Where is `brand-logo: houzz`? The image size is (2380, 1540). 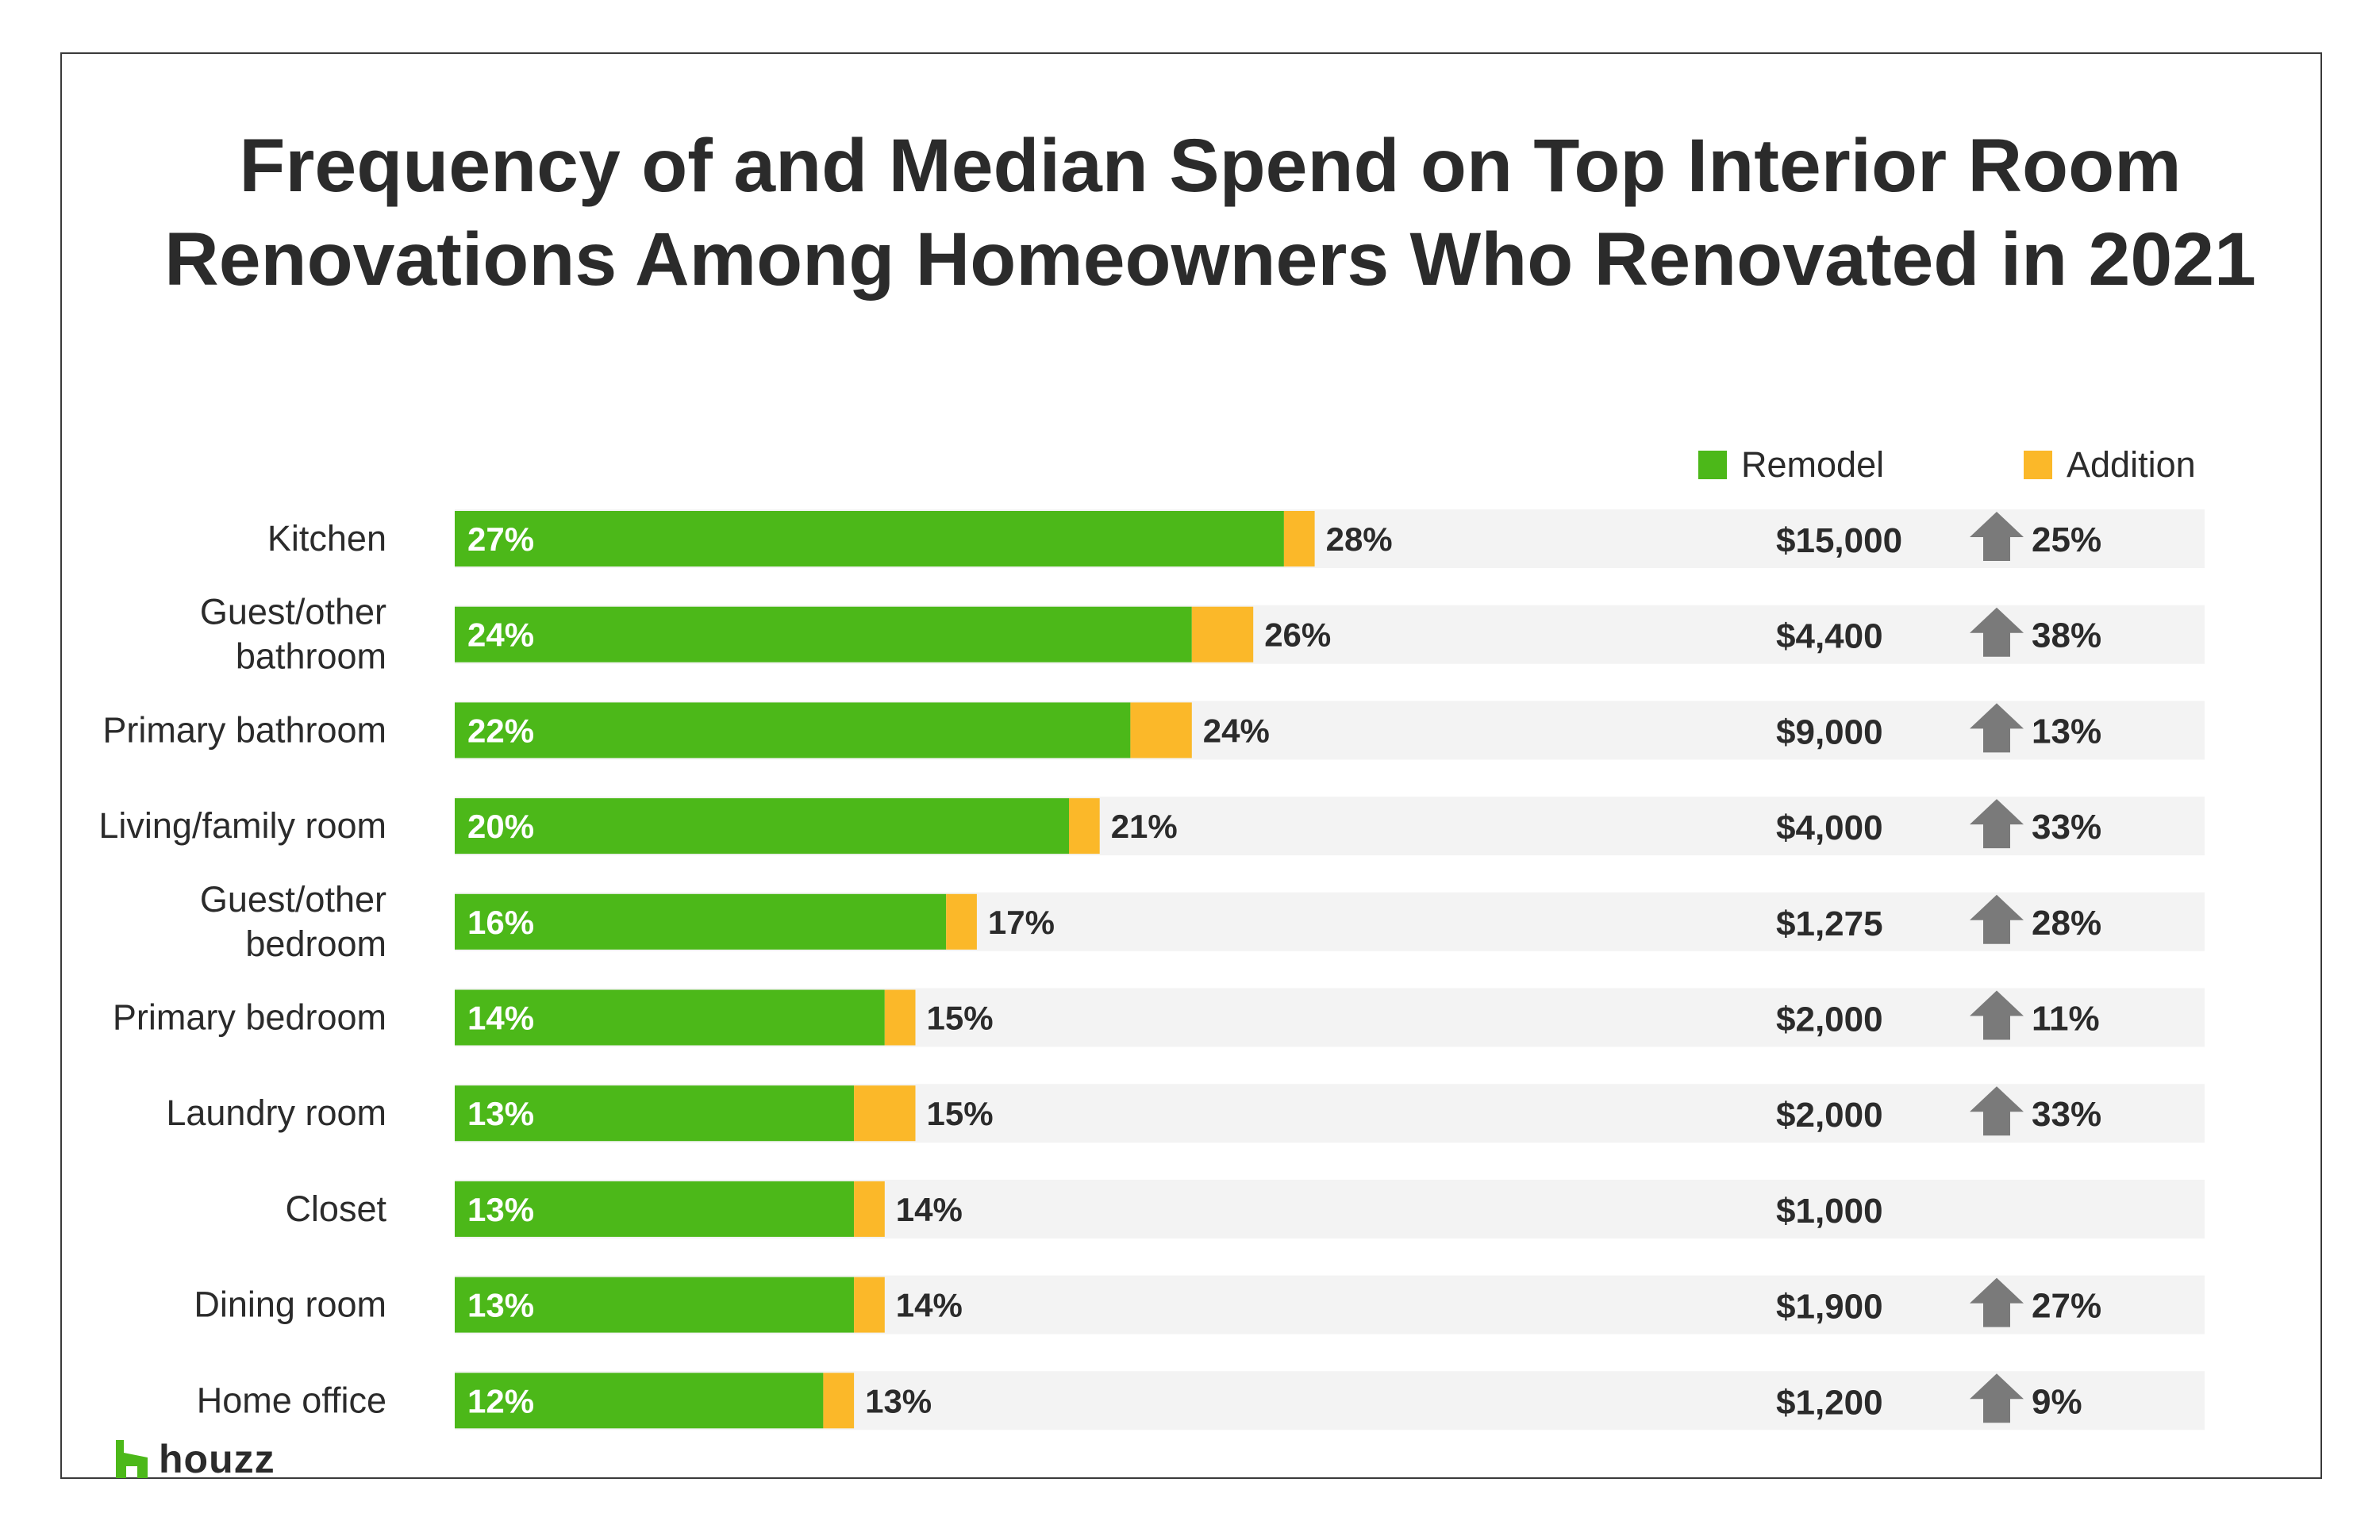
brand-logo: houzz is located at coordinates (195, 1459).